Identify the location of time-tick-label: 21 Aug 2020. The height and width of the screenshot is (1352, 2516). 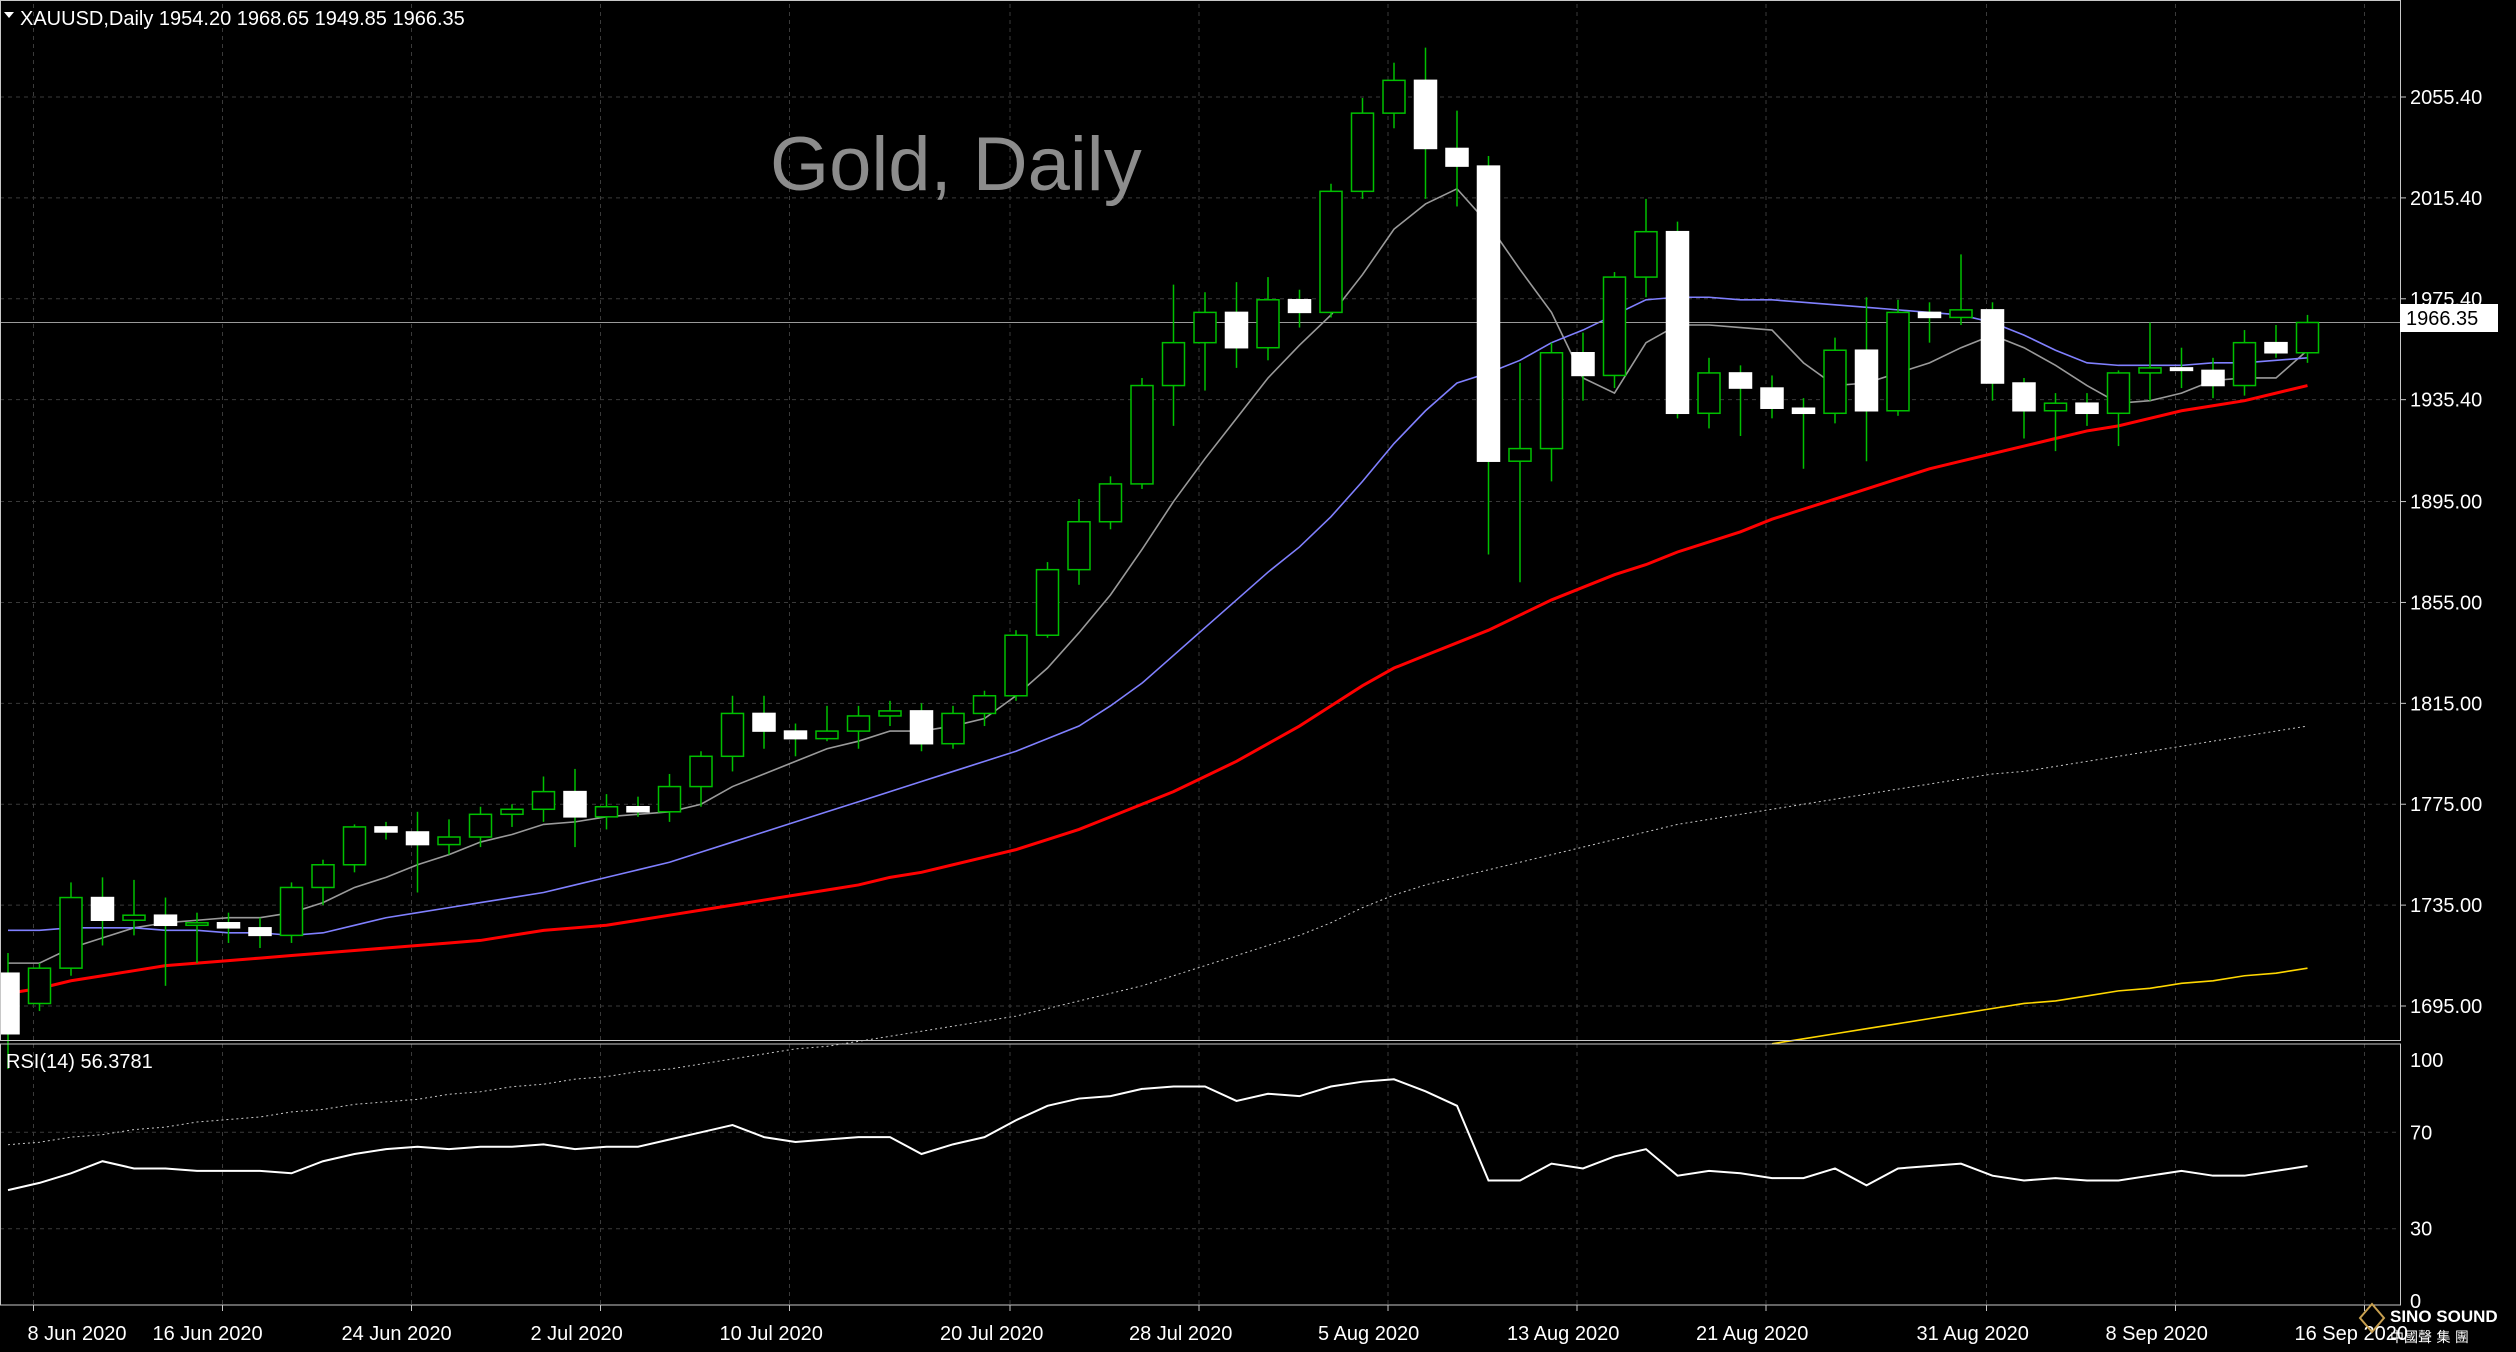
(1752, 1334).